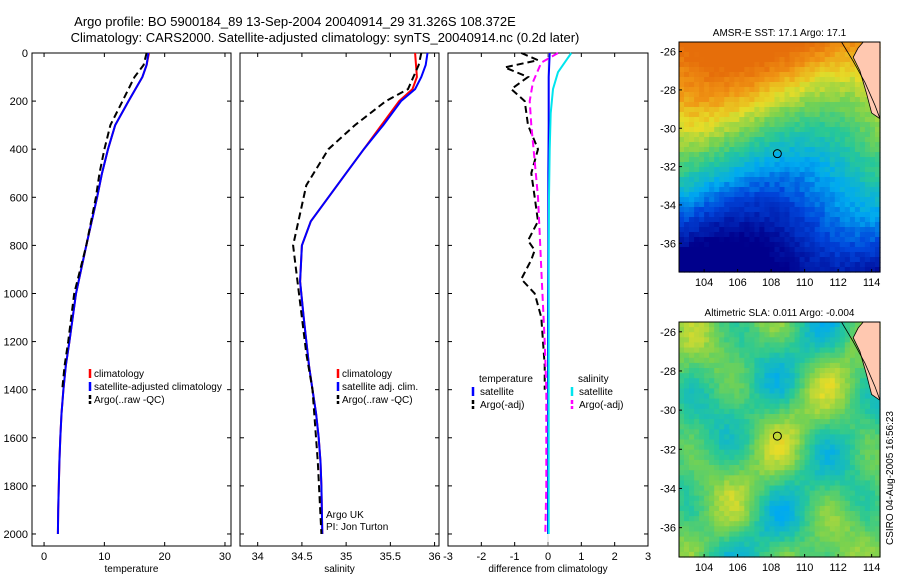 This screenshot has height=580, width=900. I want to click on y-tick-label: 600, so click(19, 198).